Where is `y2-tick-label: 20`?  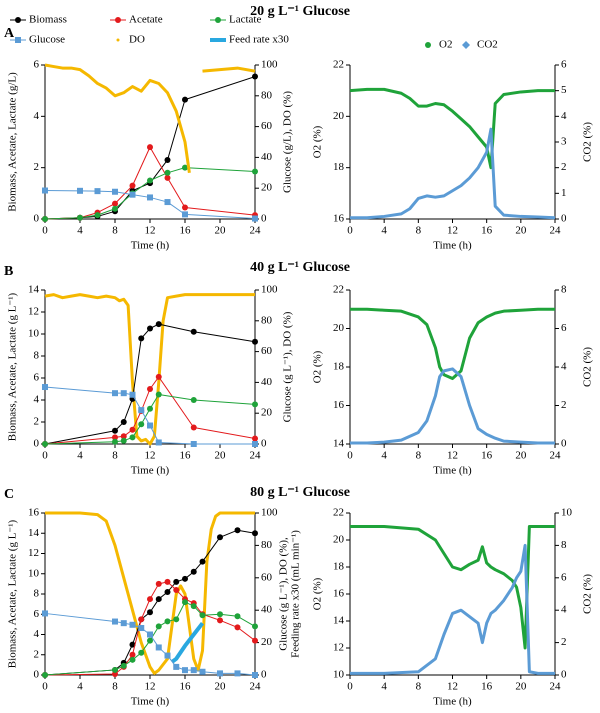 y2-tick-label: 20 is located at coordinates (267, 188).